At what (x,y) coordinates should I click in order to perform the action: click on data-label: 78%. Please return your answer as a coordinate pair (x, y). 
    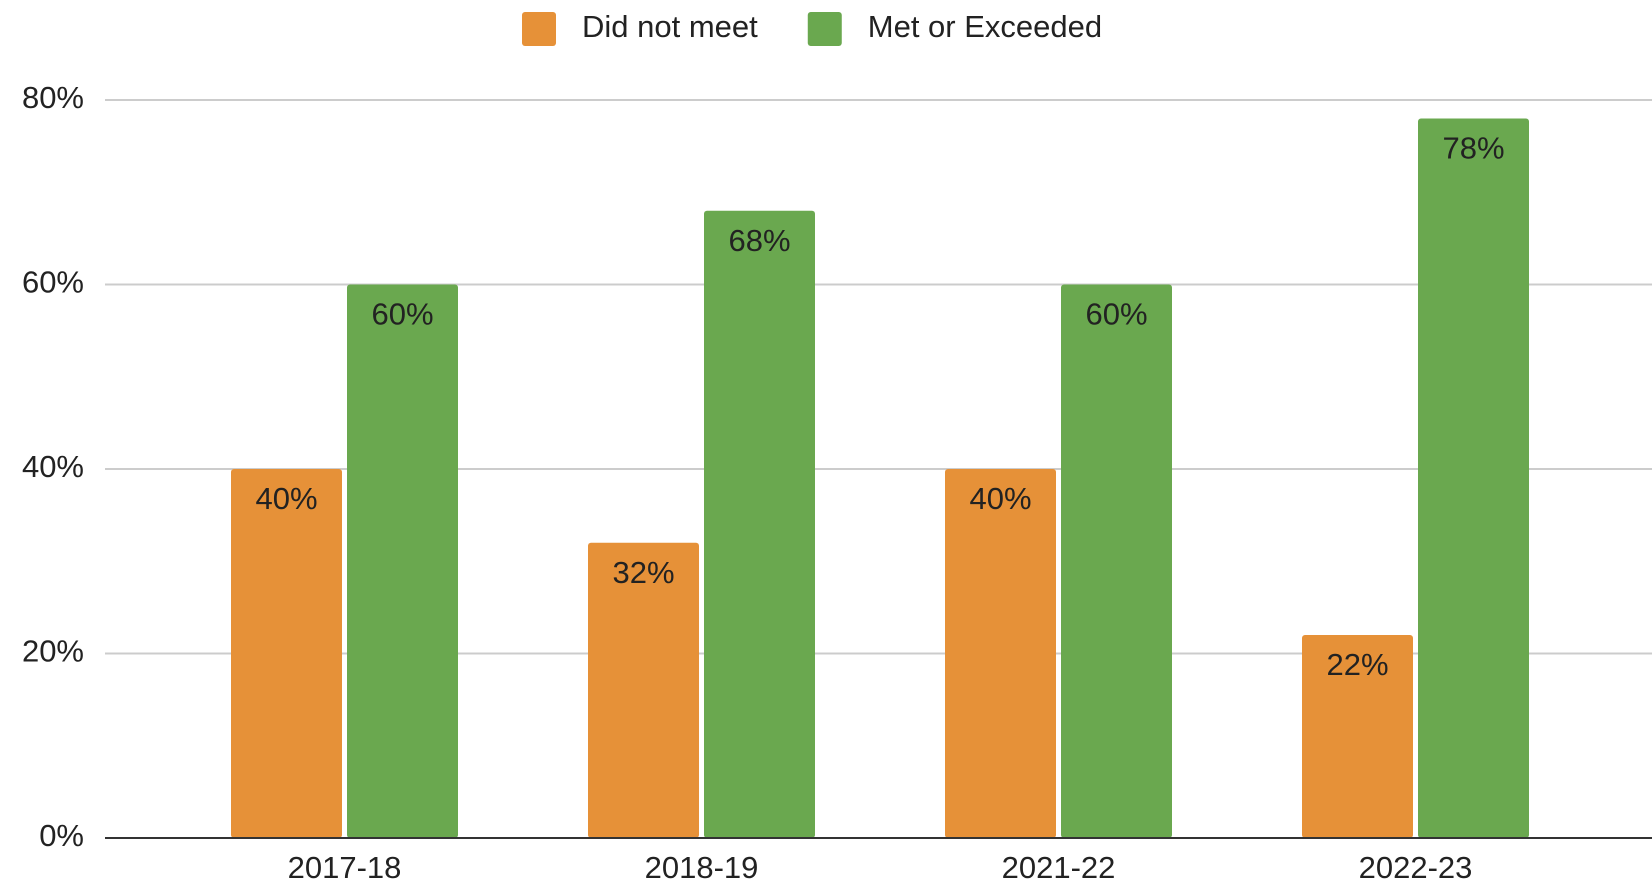
    Looking at the image, I should click on (1473, 148).